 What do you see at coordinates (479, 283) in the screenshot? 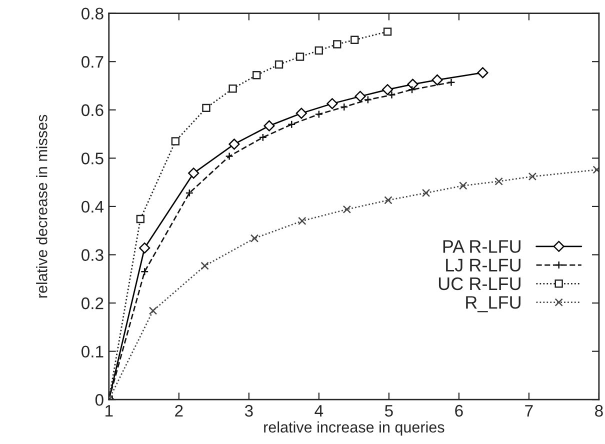
I see `legend-label: UC R-LFU` at bounding box center [479, 283].